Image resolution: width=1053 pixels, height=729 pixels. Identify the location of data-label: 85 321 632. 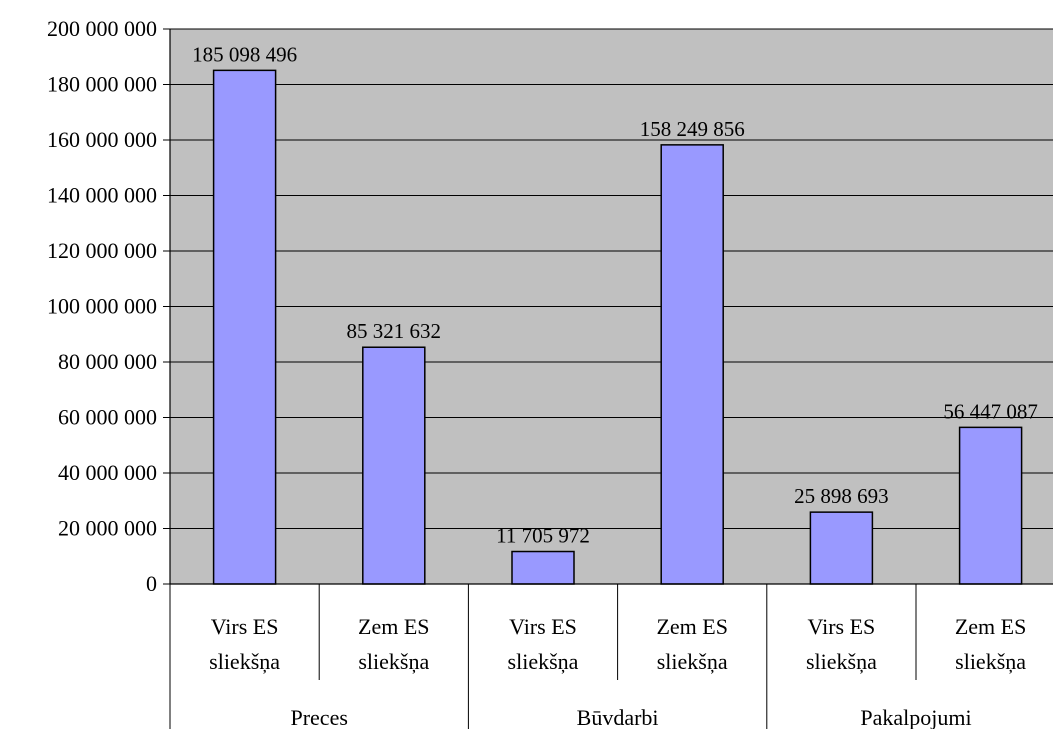
(394, 331).